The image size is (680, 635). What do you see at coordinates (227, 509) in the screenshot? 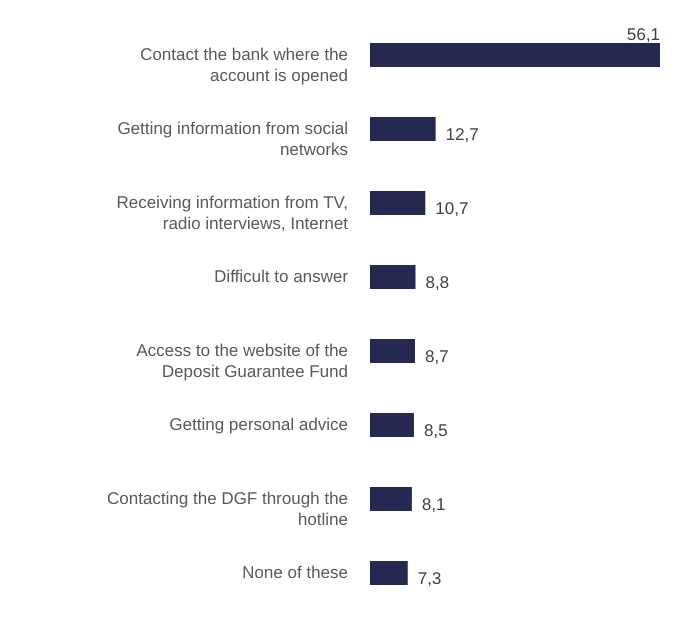
I see `y-tick-label: Contacting the DGF through the hotline` at bounding box center [227, 509].